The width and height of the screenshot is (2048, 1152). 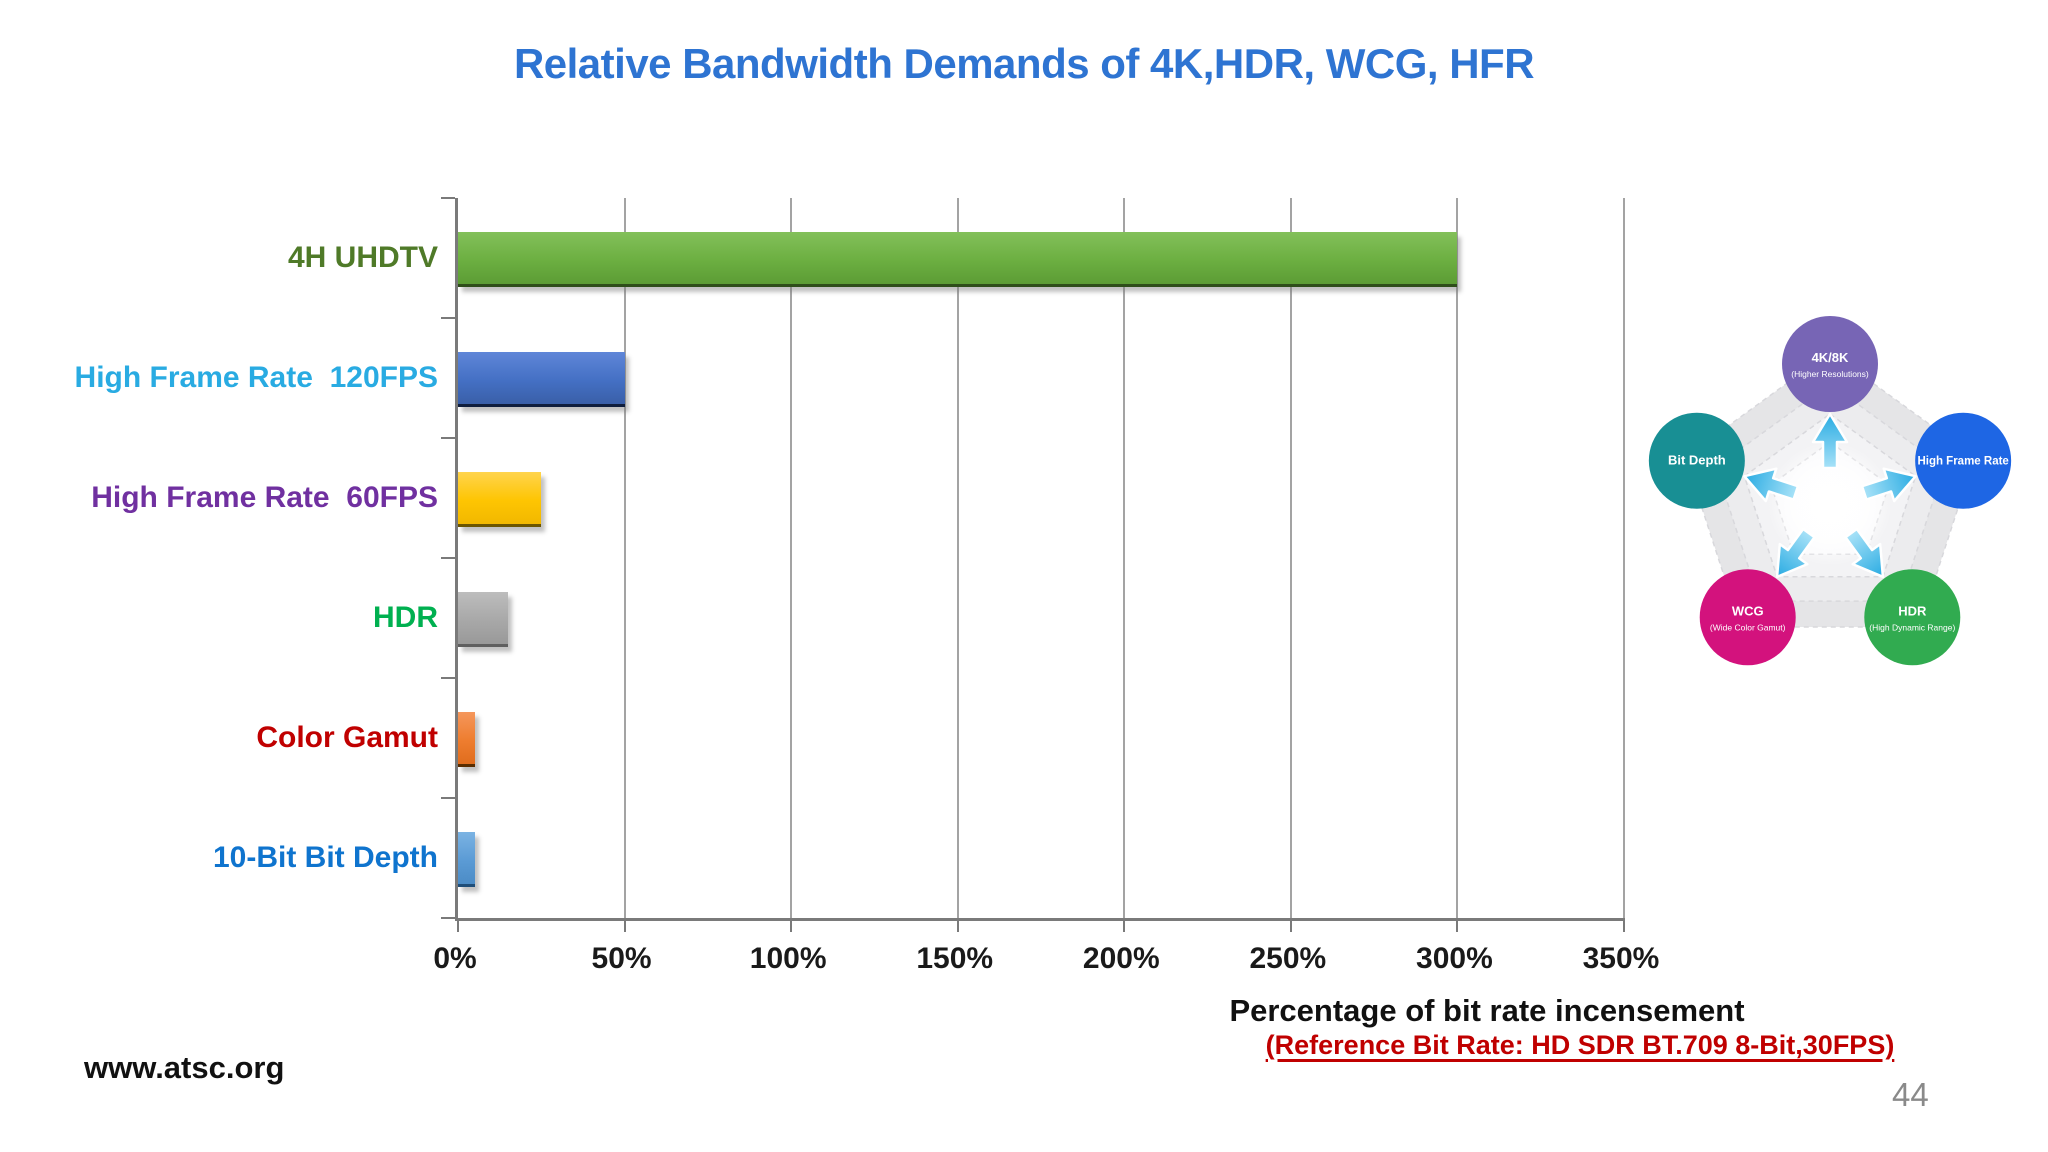 What do you see at coordinates (621, 958) in the screenshot?
I see `x-tick-label: 50%` at bounding box center [621, 958].